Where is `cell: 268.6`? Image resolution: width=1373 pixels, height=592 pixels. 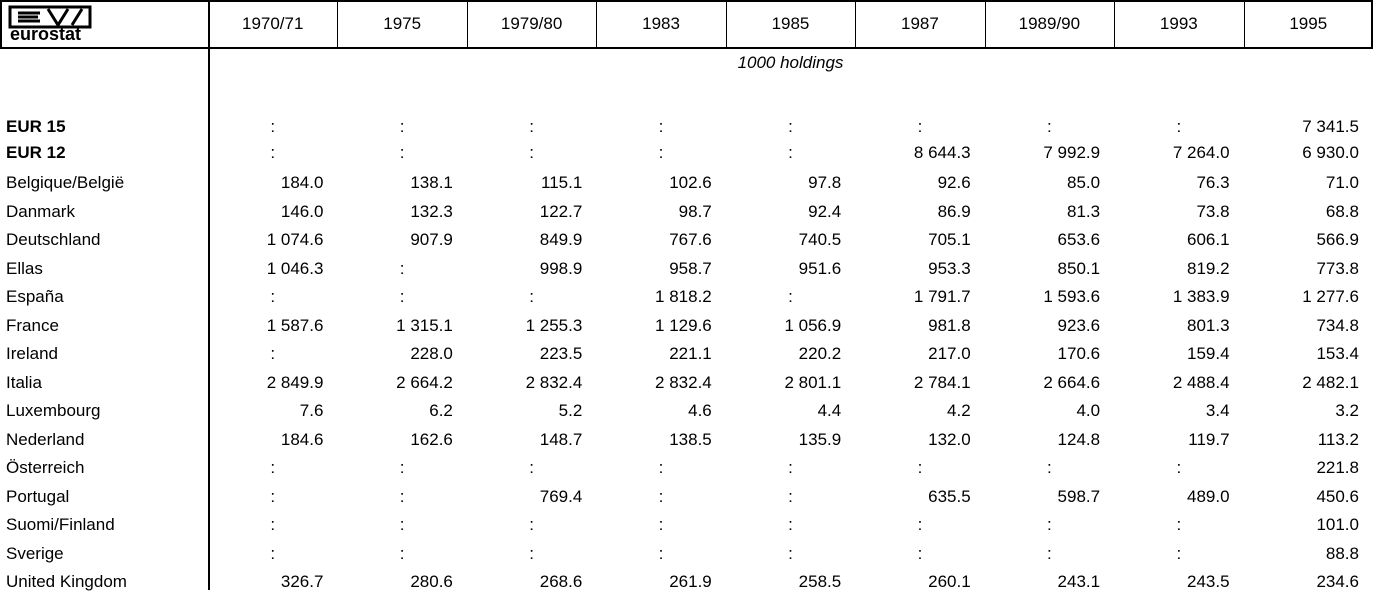 cell: 268.6 is located at coordinates (561, 581).